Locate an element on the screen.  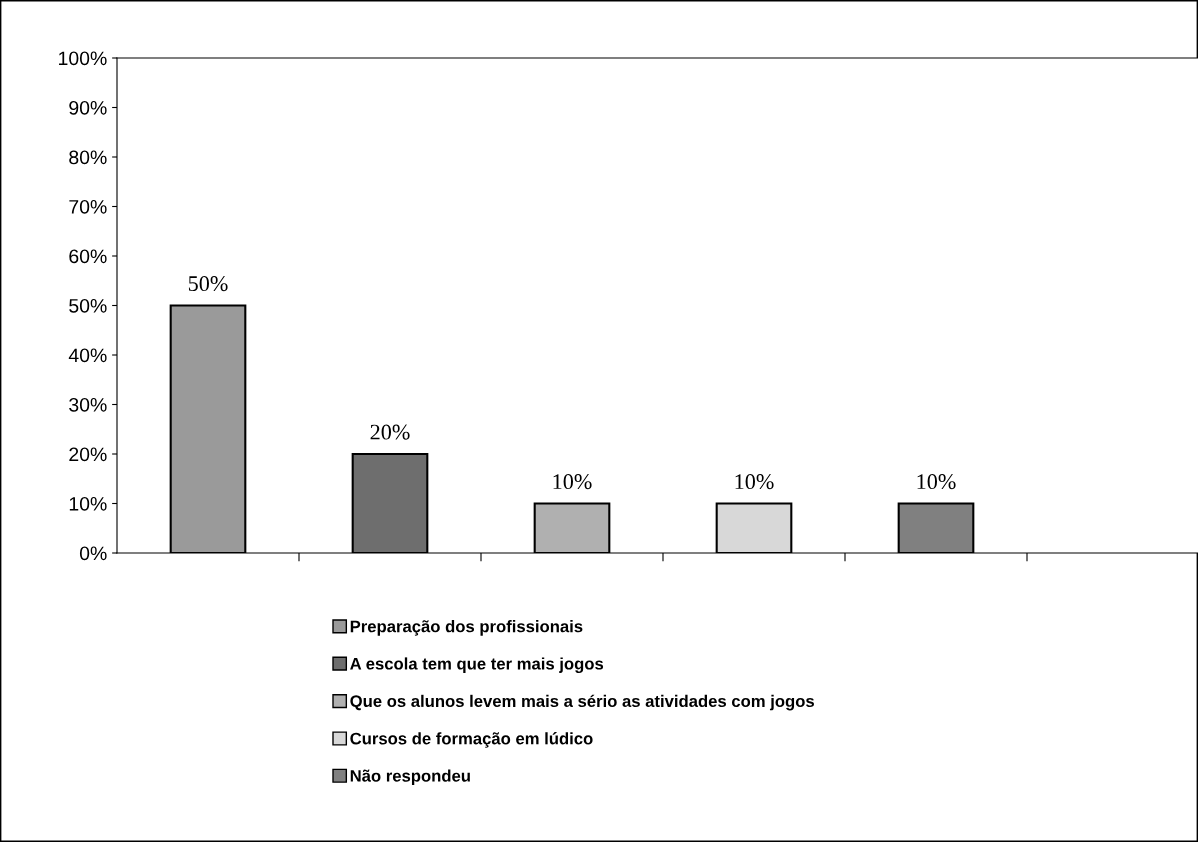
text: 20% is located at coordinates (390, 432).